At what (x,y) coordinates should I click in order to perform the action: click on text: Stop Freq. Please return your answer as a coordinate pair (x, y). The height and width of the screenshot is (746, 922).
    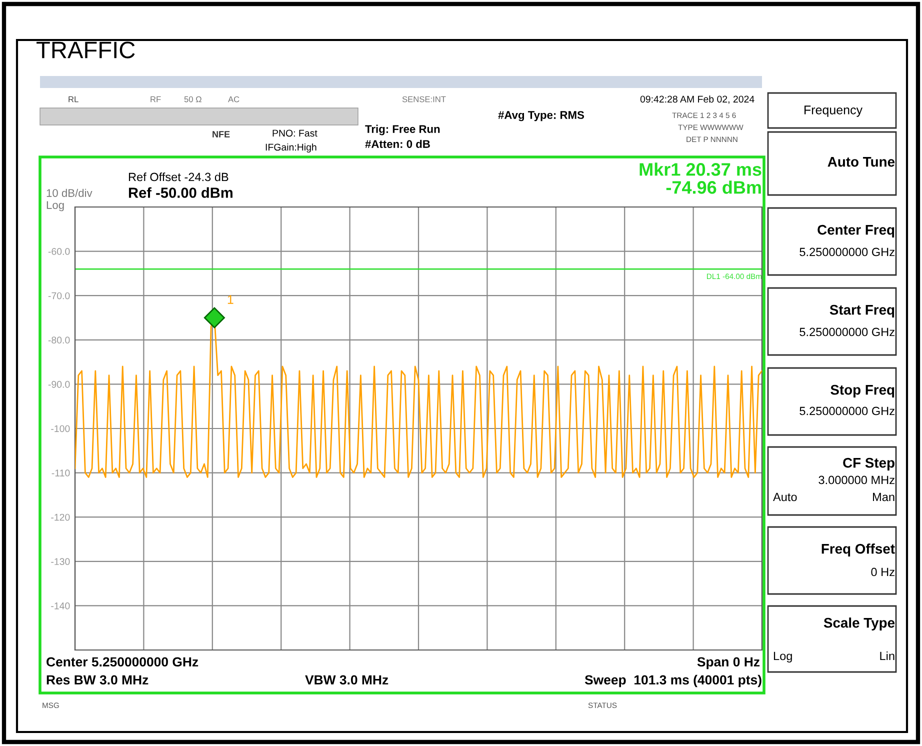
    Looking at the image, I should click on (862, 391).